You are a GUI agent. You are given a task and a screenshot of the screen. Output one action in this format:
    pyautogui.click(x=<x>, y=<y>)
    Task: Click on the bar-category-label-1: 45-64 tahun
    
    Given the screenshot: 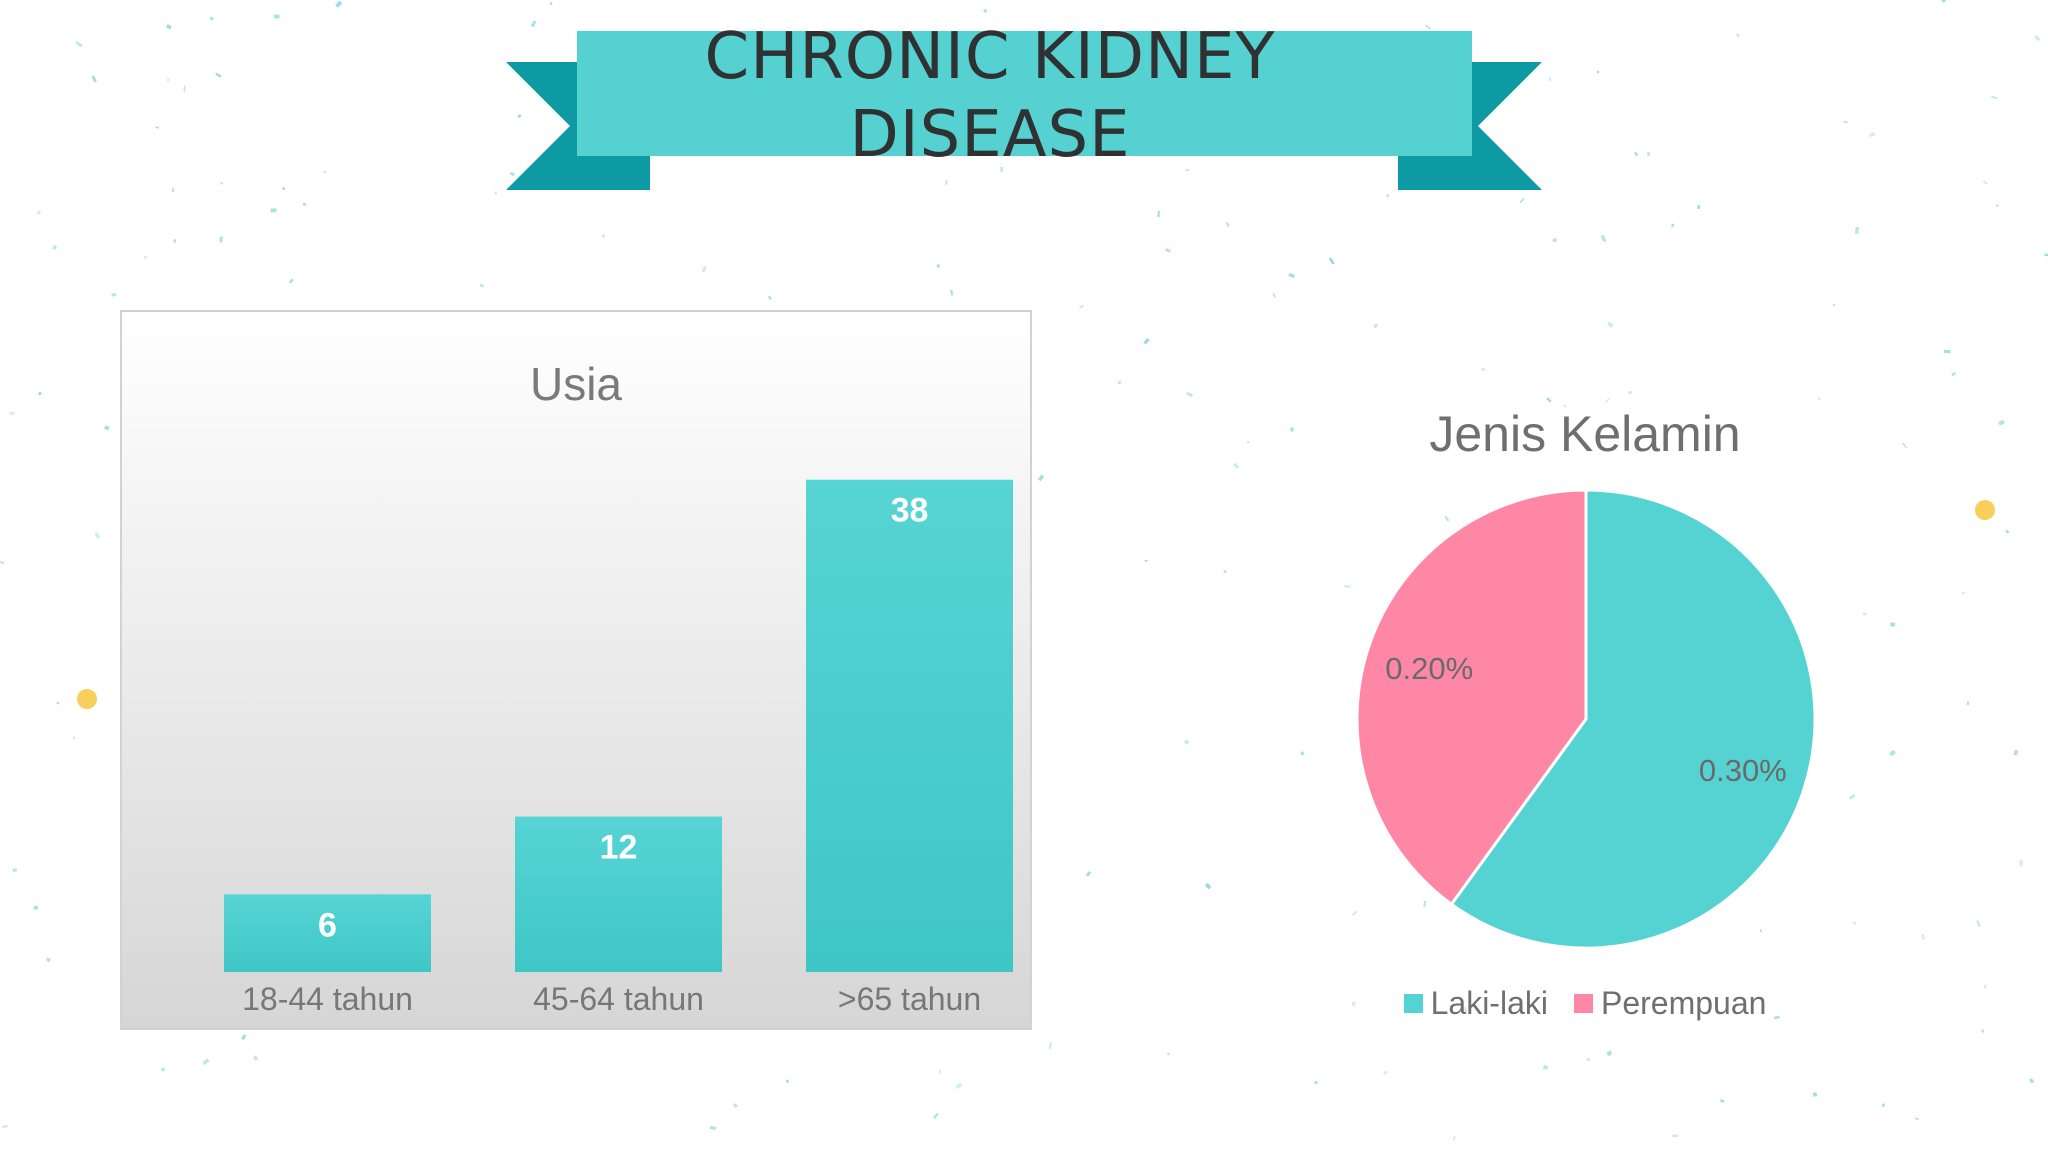 What is the action you would take?
    pyautogui.click(x=618, y=999)
    